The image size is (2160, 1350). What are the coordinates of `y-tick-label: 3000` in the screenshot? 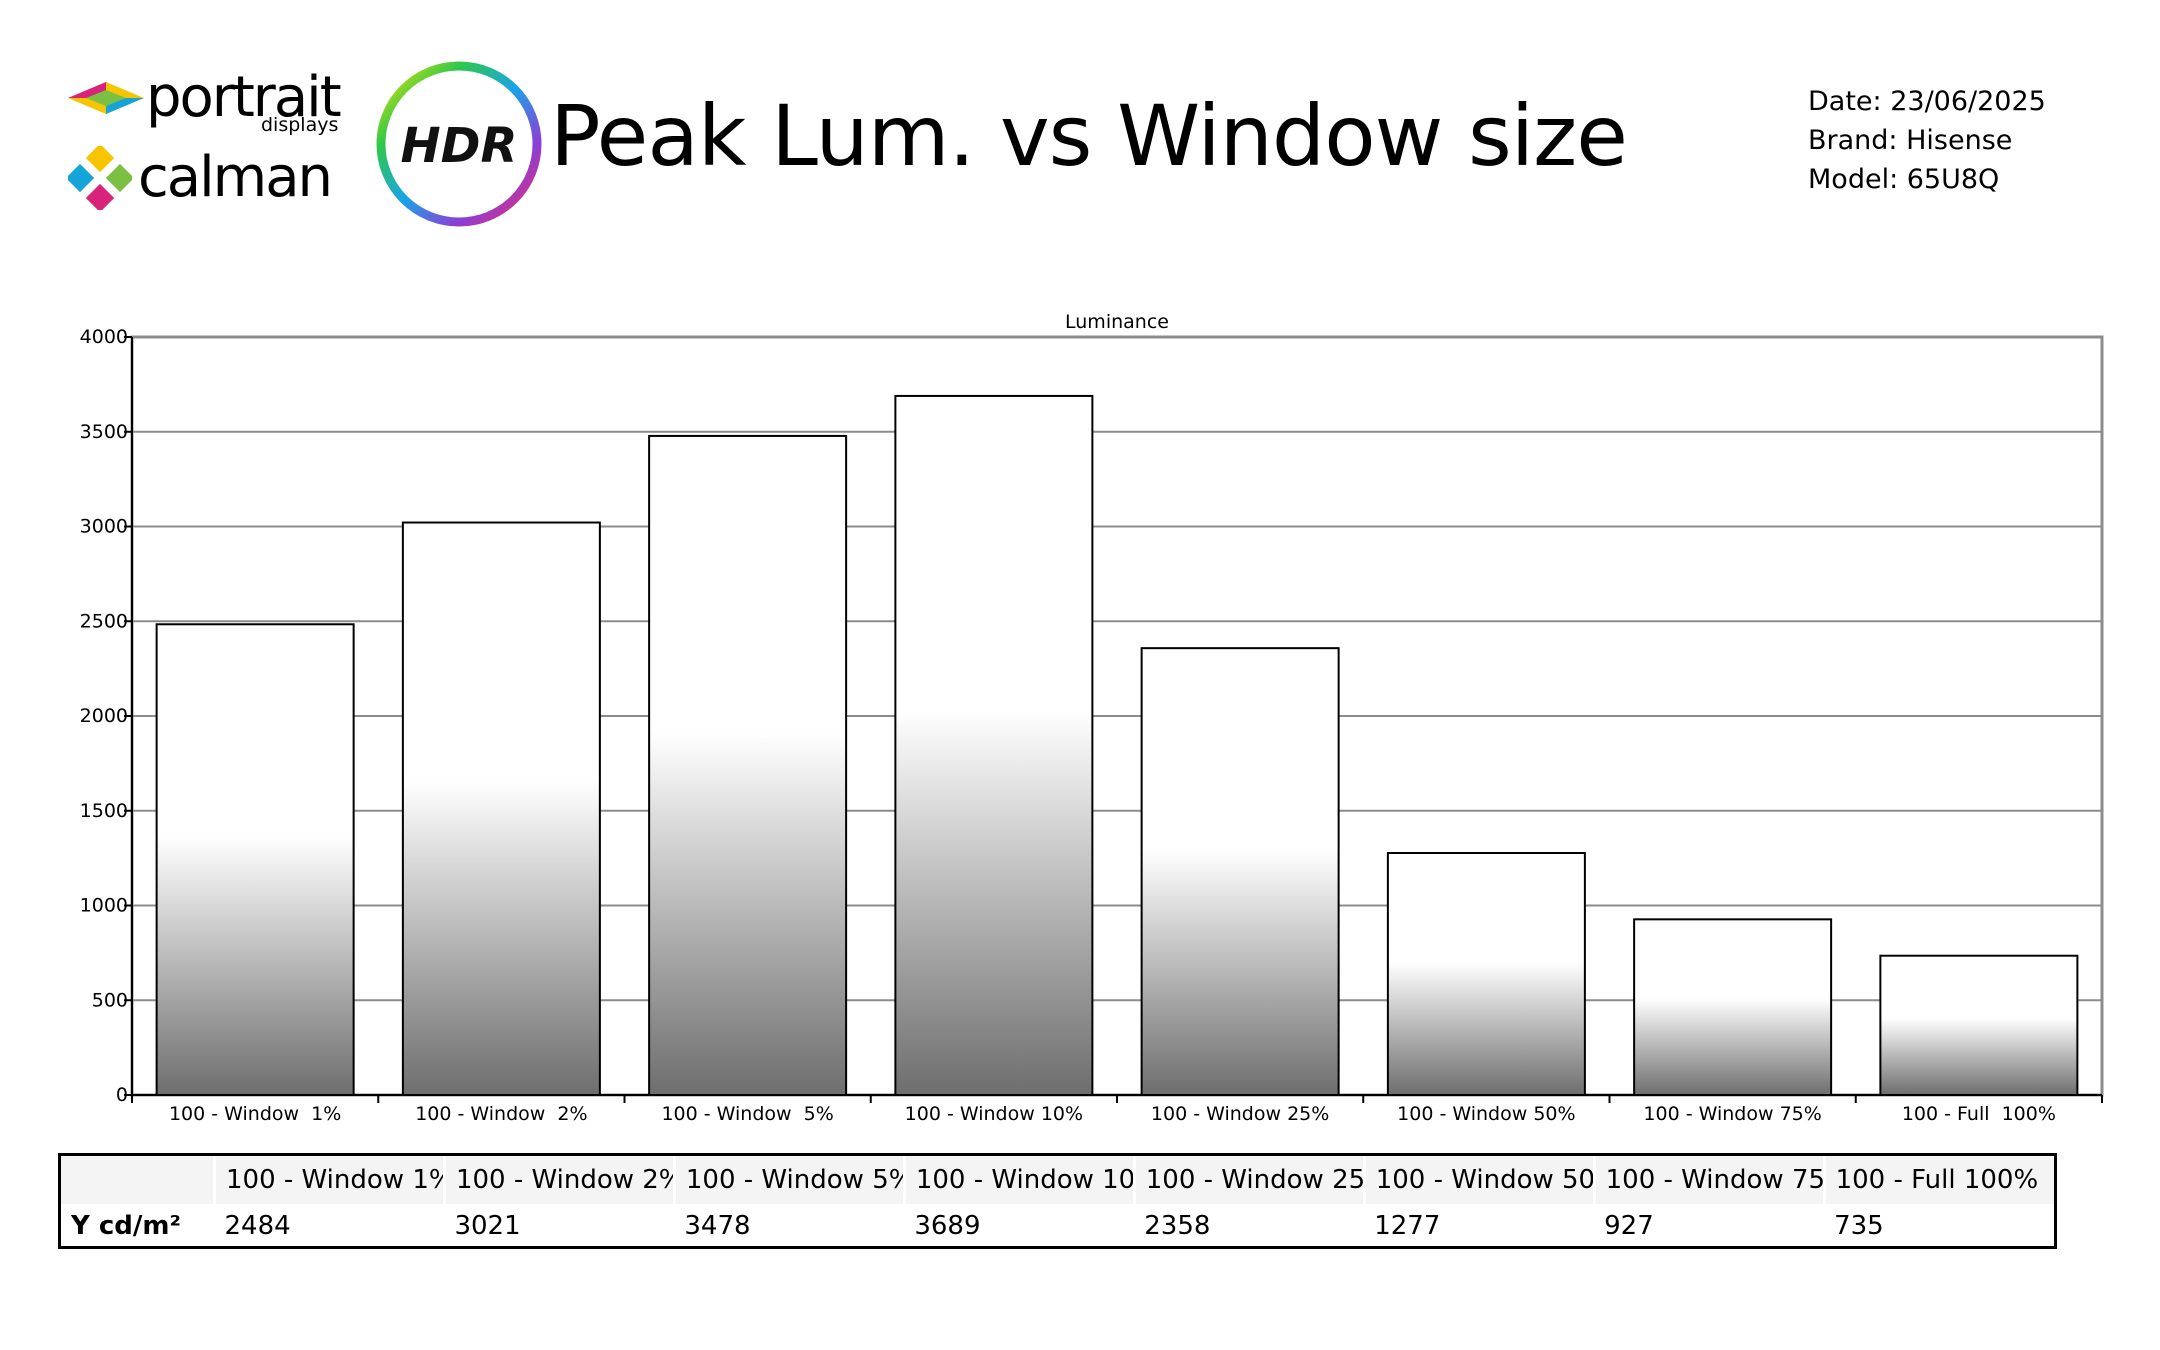 It's located at (104, 527).